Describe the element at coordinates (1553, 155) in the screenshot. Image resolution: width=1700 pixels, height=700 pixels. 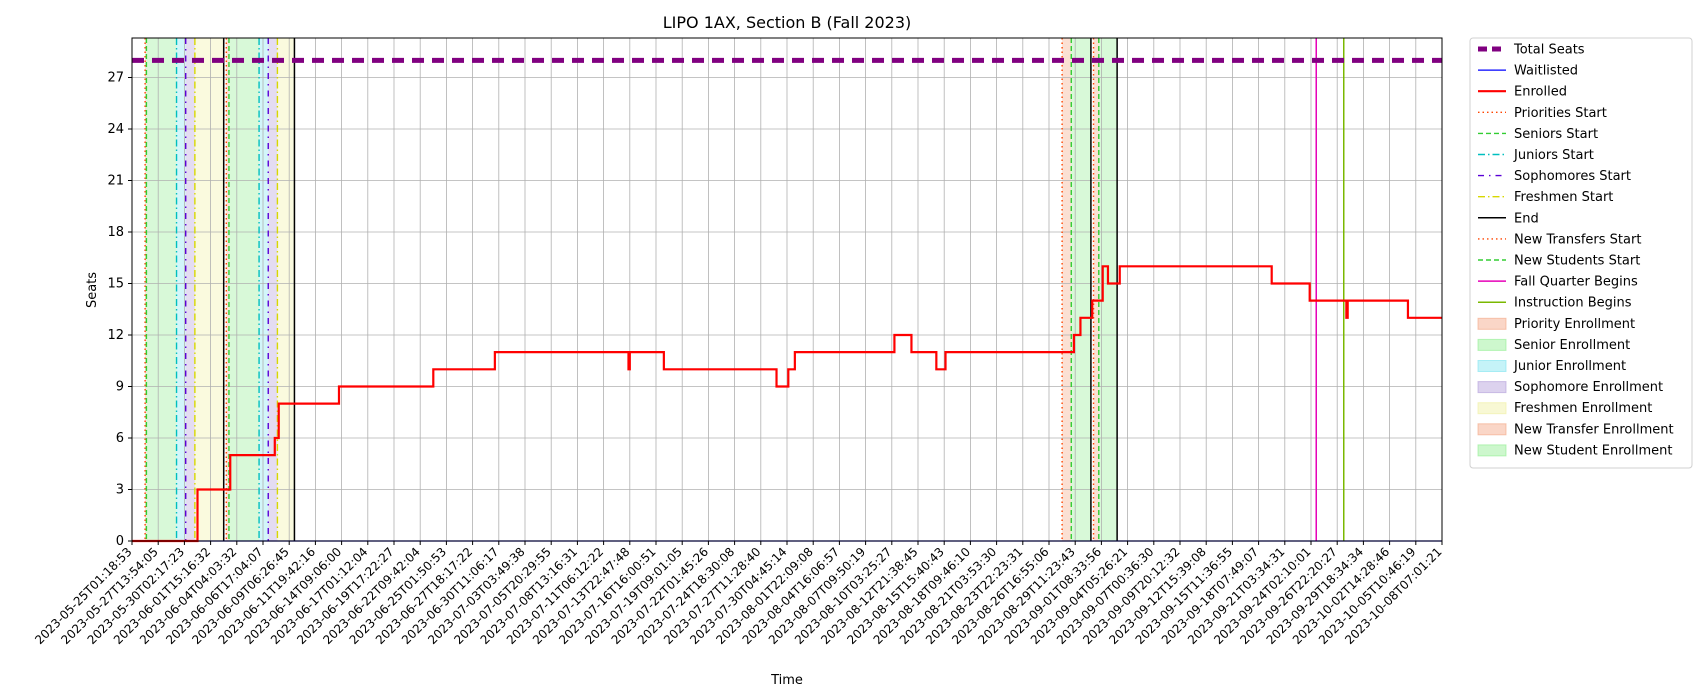
I see `legend-juniors-start-label: Juniors Start` at that location.